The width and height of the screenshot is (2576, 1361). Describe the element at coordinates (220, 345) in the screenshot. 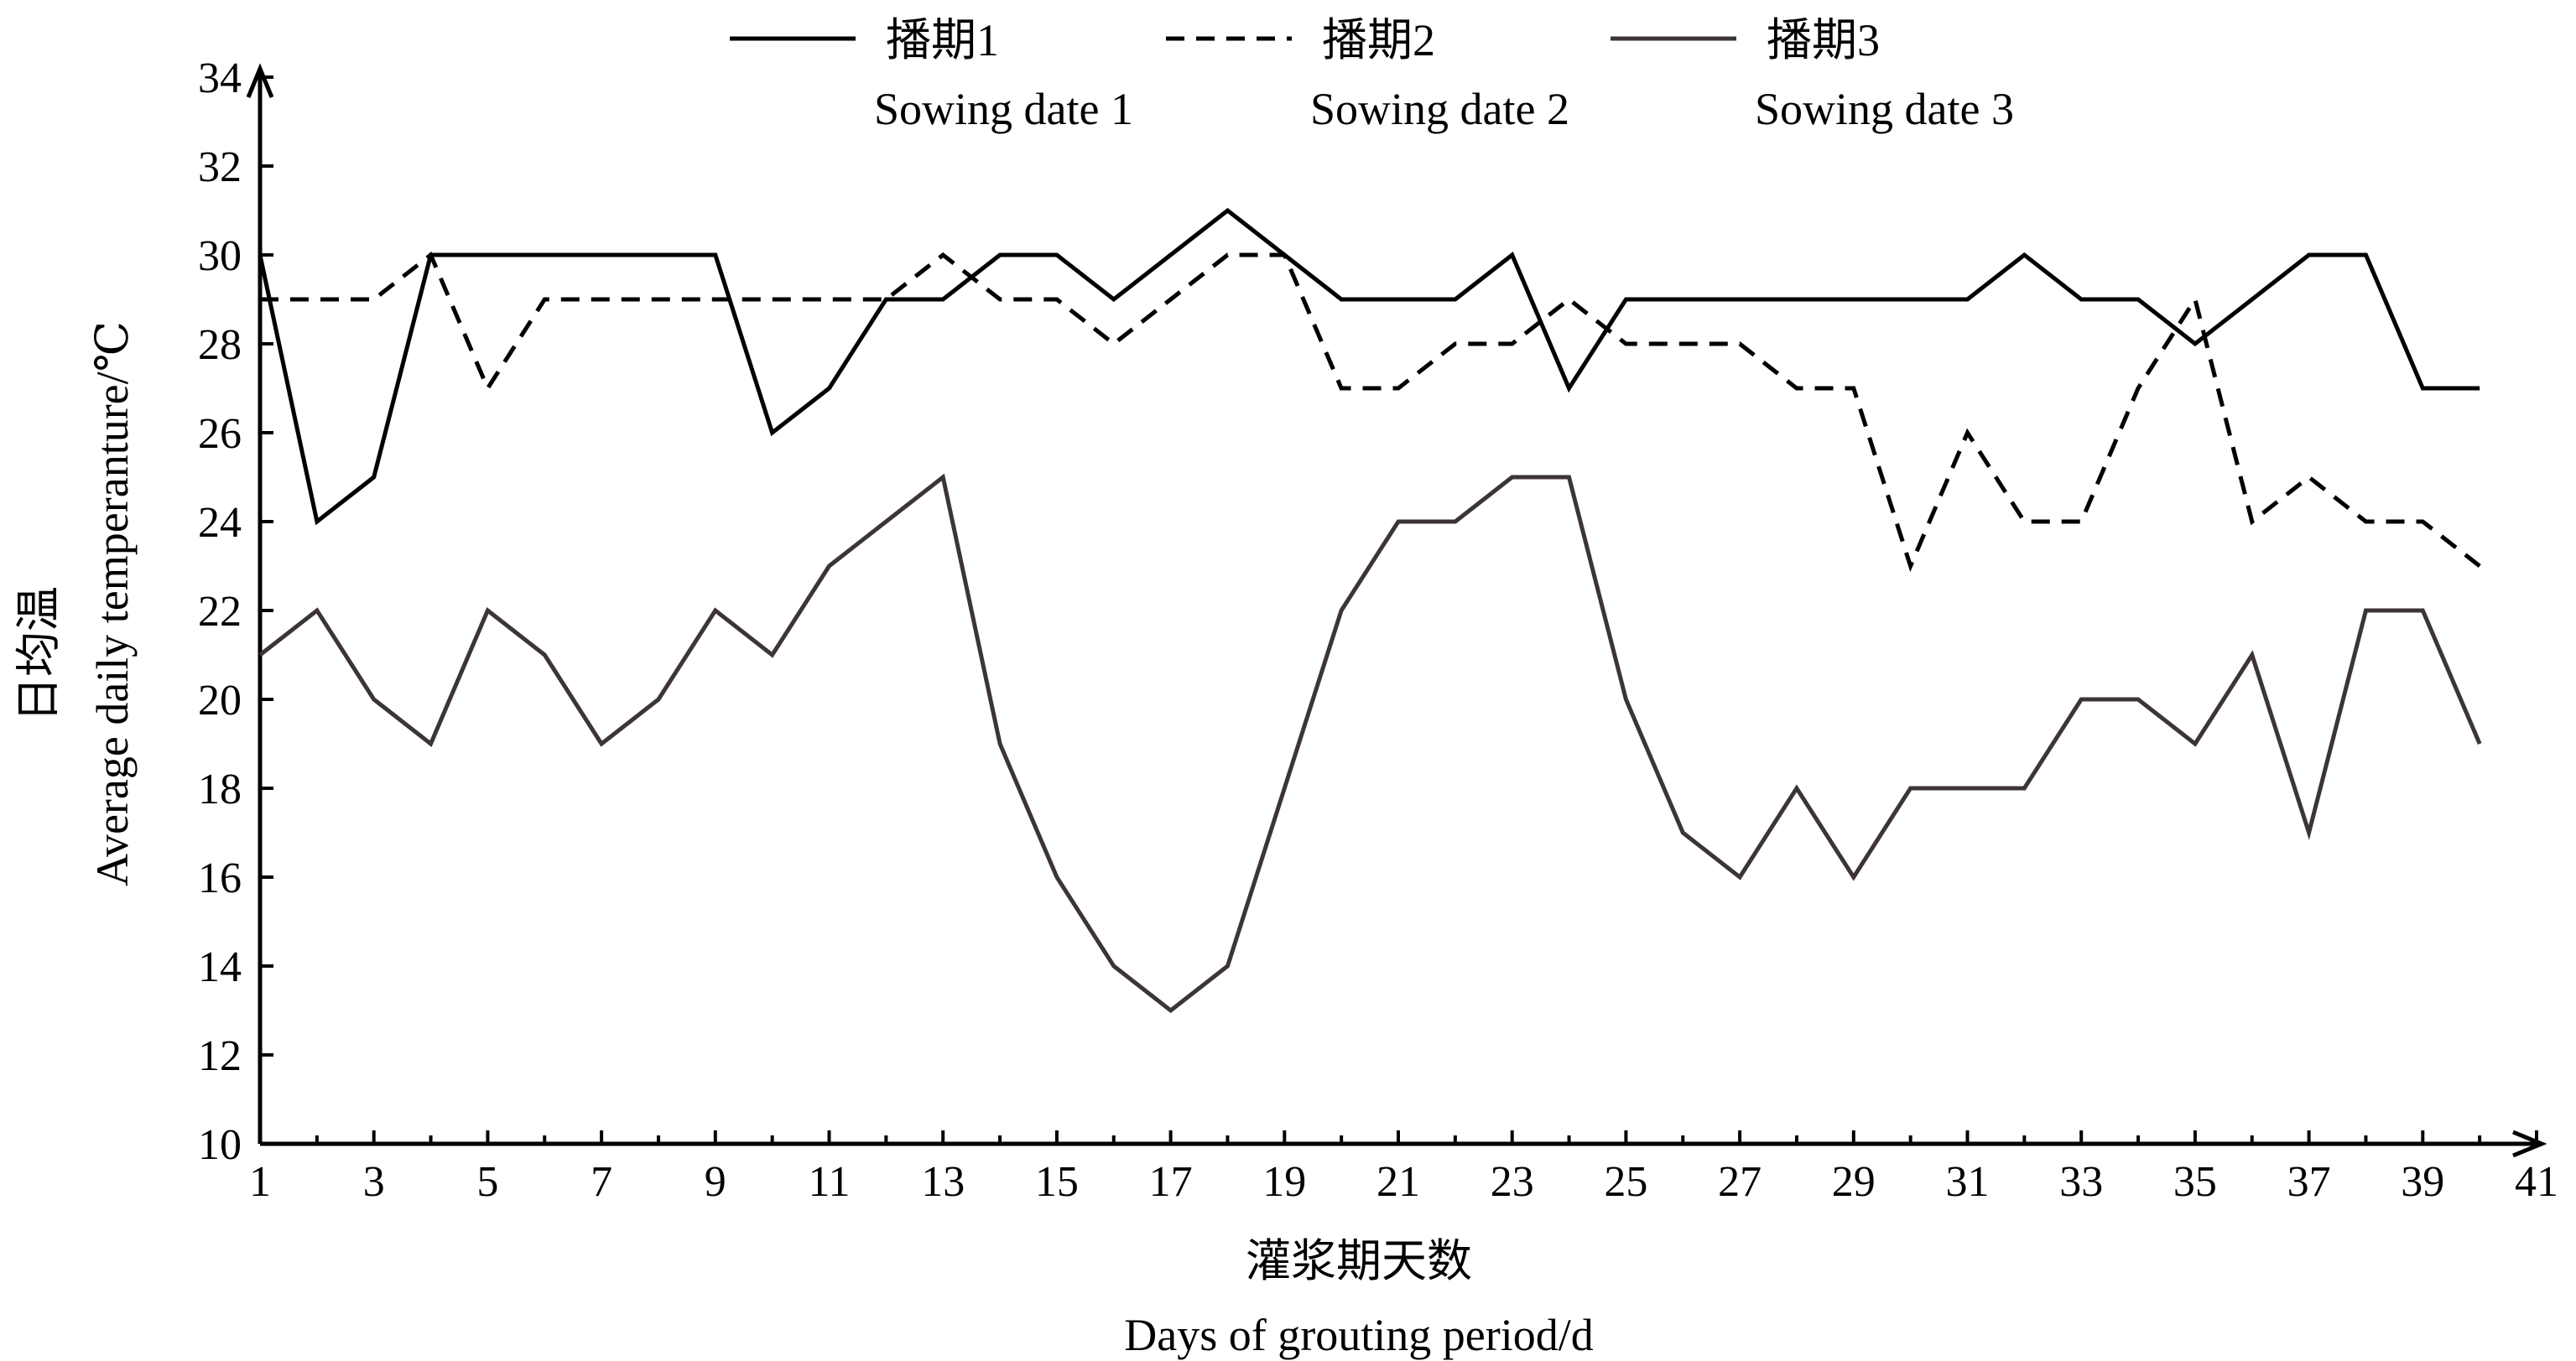

I see `y-tick-label: 28` at that location.